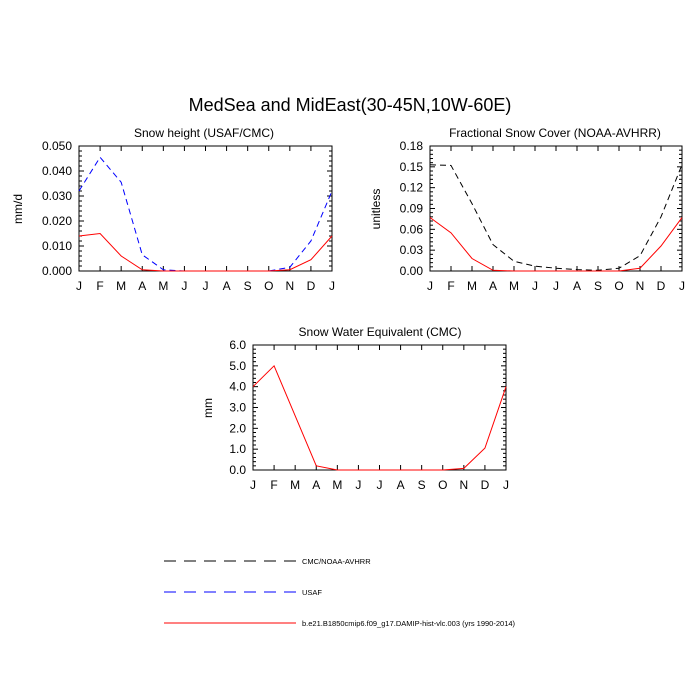 The height and width of the screenshot is (700, 700). I want to click on panel-title-snow-height: Snow height (USAF/CMC), so click(204, 133).